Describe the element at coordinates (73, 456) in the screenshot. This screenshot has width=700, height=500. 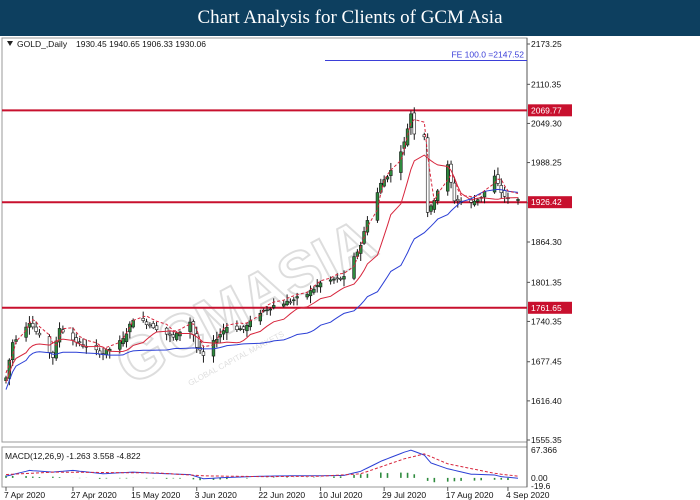
I see `macd-label: MACD(12,26,9) -1.263 3.558 -4.822` at that location.